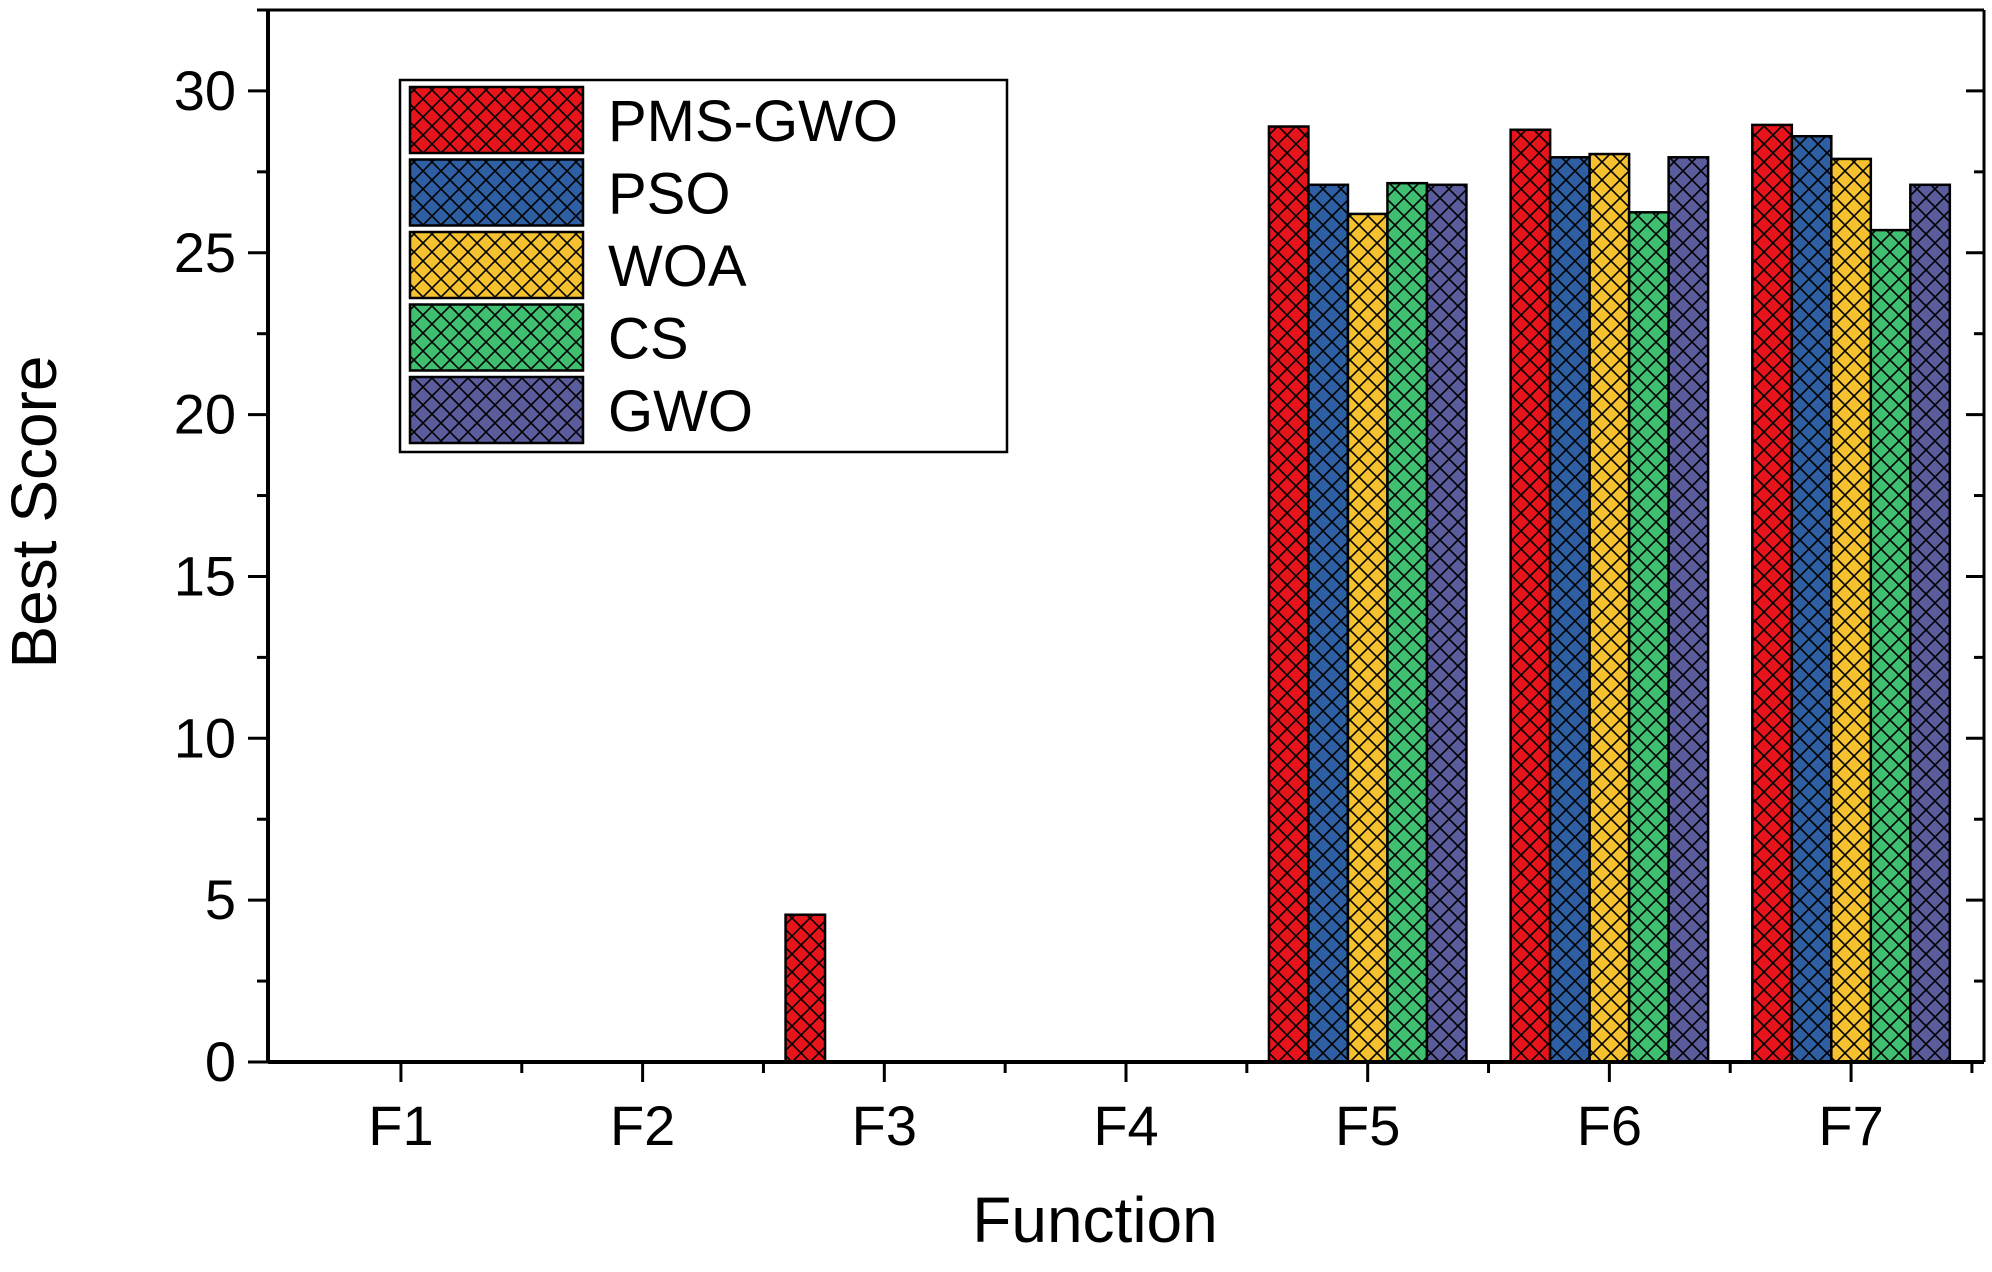  I want to click on bar-F7-GWO, so click(1930, 623).